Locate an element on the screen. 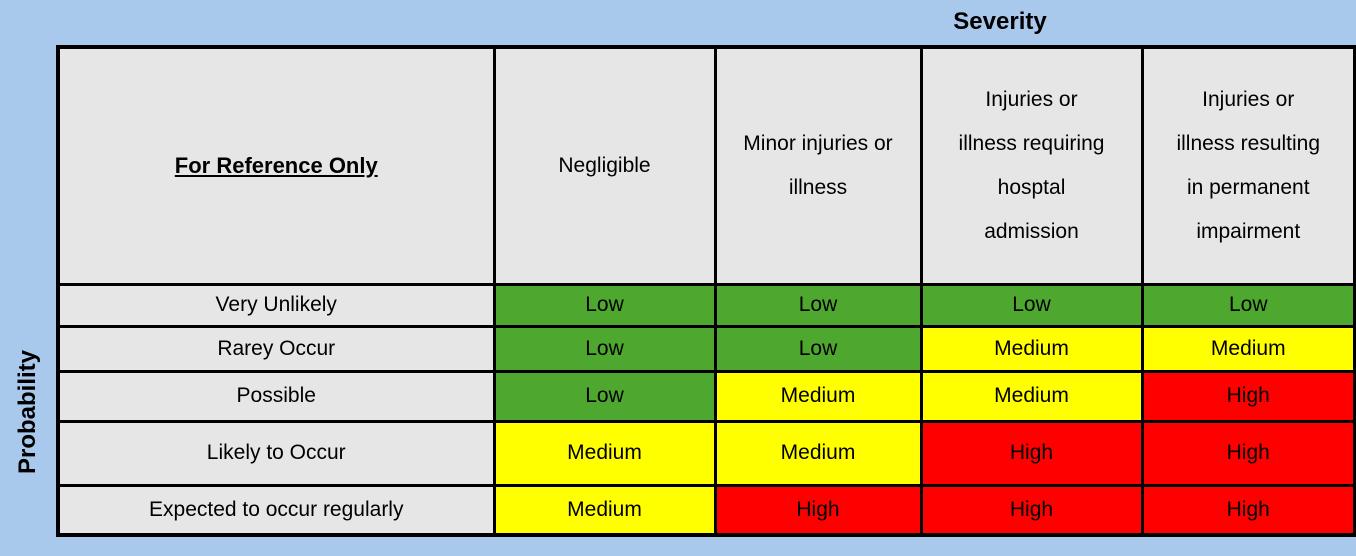 Image resolution: width=1356 pixels, height=556 pixels. probability-row-label: Likely to Occur is located at coordinates (276, 453).